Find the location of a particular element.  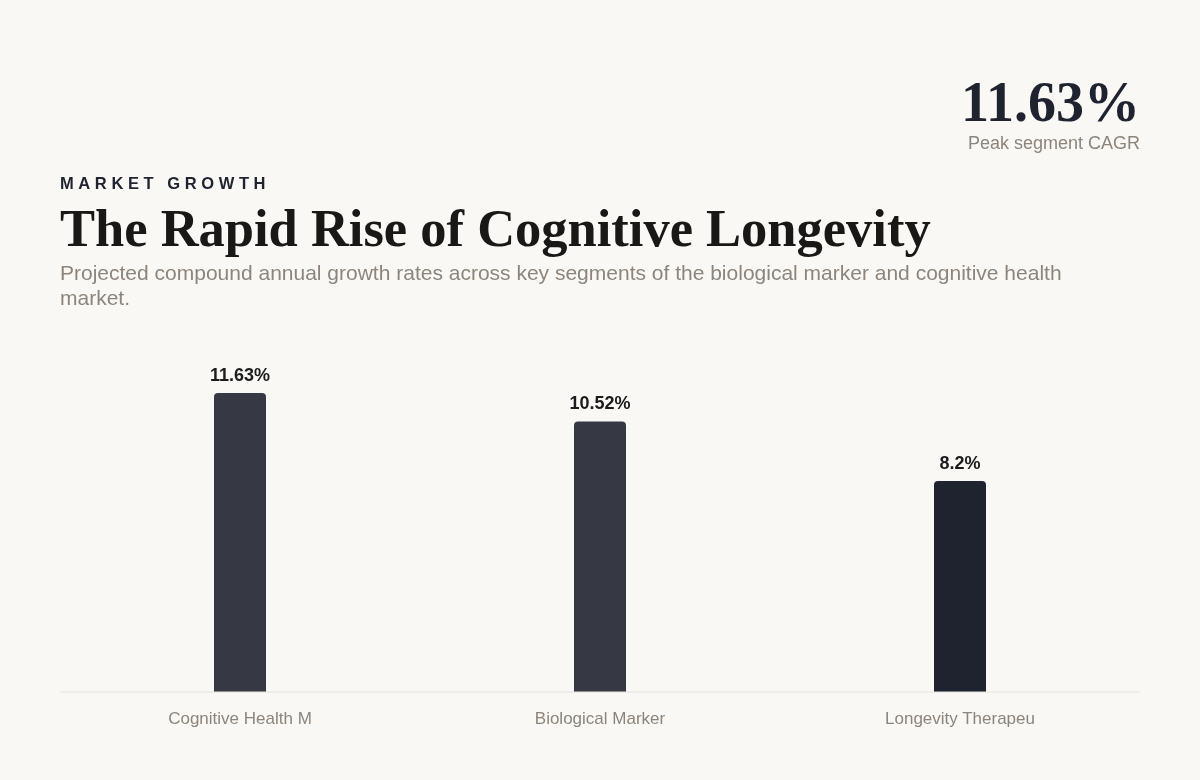

x-tick-label: Cognitive Health M is located at coordinates (240, 719).